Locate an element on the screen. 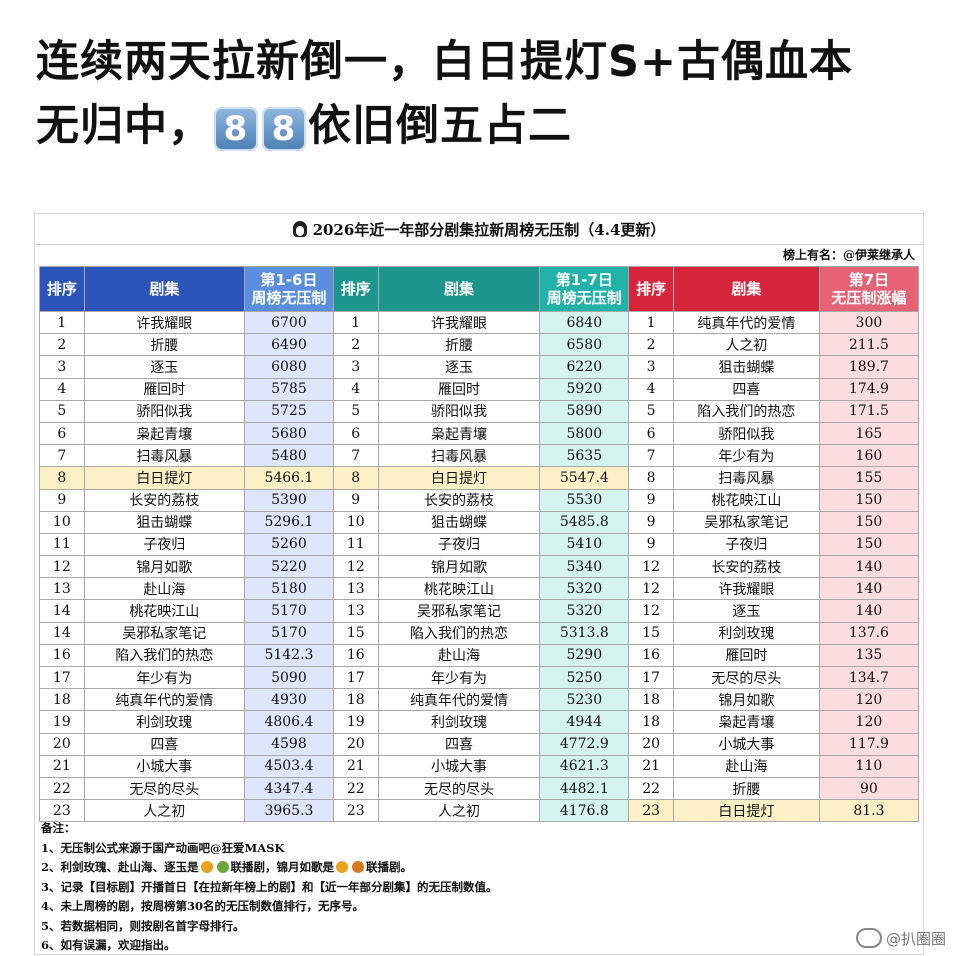 This screenshot has width=960, height=956. header-day7-gain: 第7日 无压制涨幅 is located at coordinates (869, 289).